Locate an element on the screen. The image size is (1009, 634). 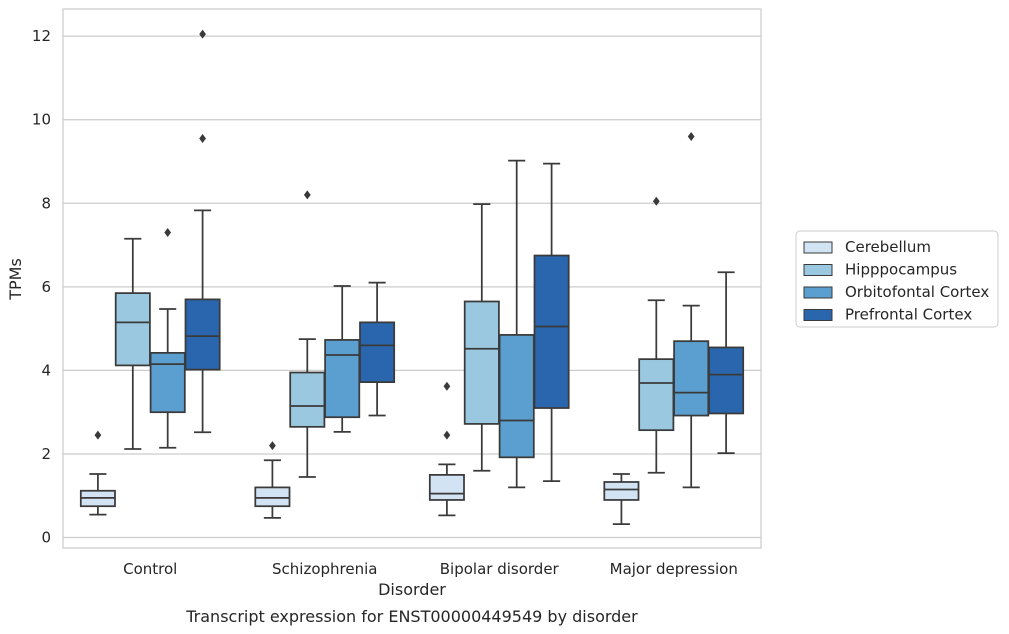
legend-label: Cerebellum is located at coordinates (888, 247).